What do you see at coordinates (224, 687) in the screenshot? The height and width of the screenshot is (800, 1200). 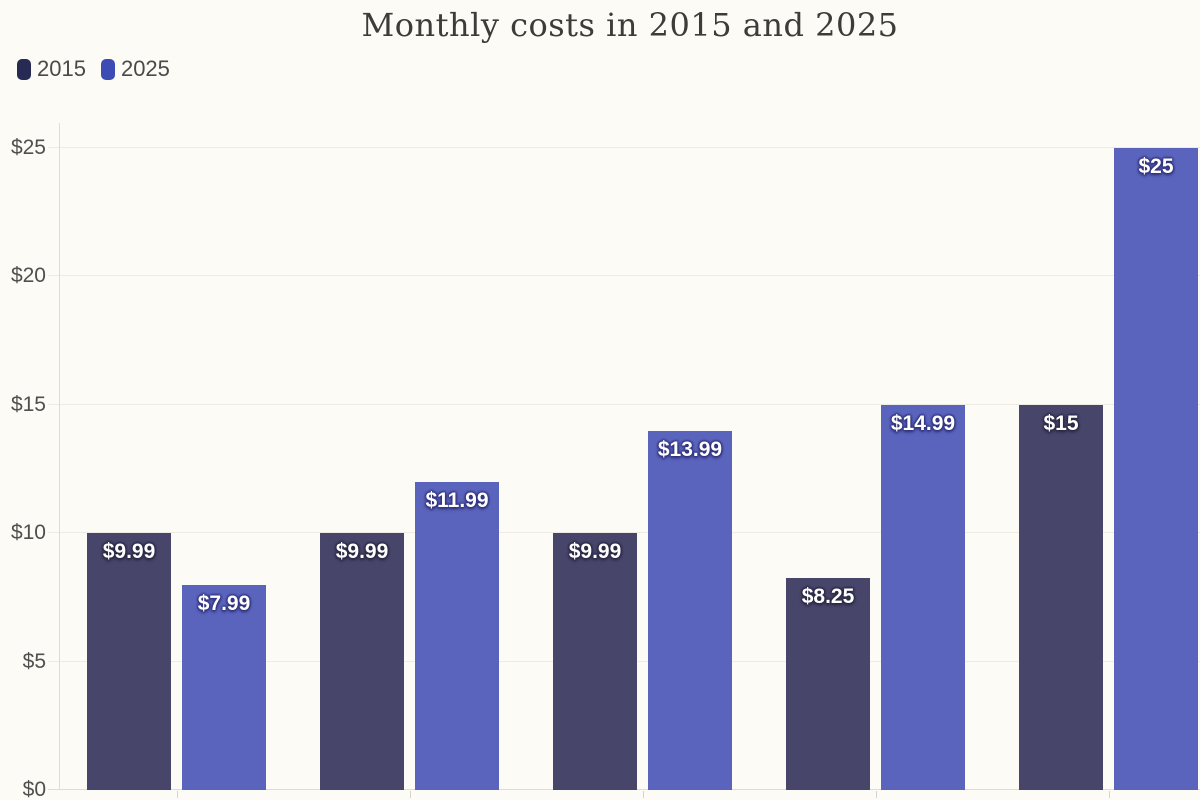 I see `bar-2025-group-1: $7.99` at bounding box center [224, 687].